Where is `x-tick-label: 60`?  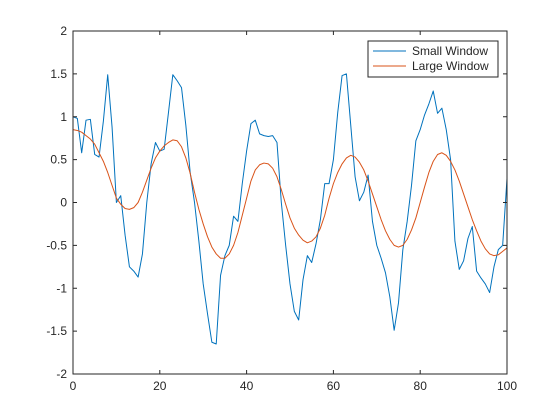
x-tick-label: 60 is located at coordinates (334, 386).